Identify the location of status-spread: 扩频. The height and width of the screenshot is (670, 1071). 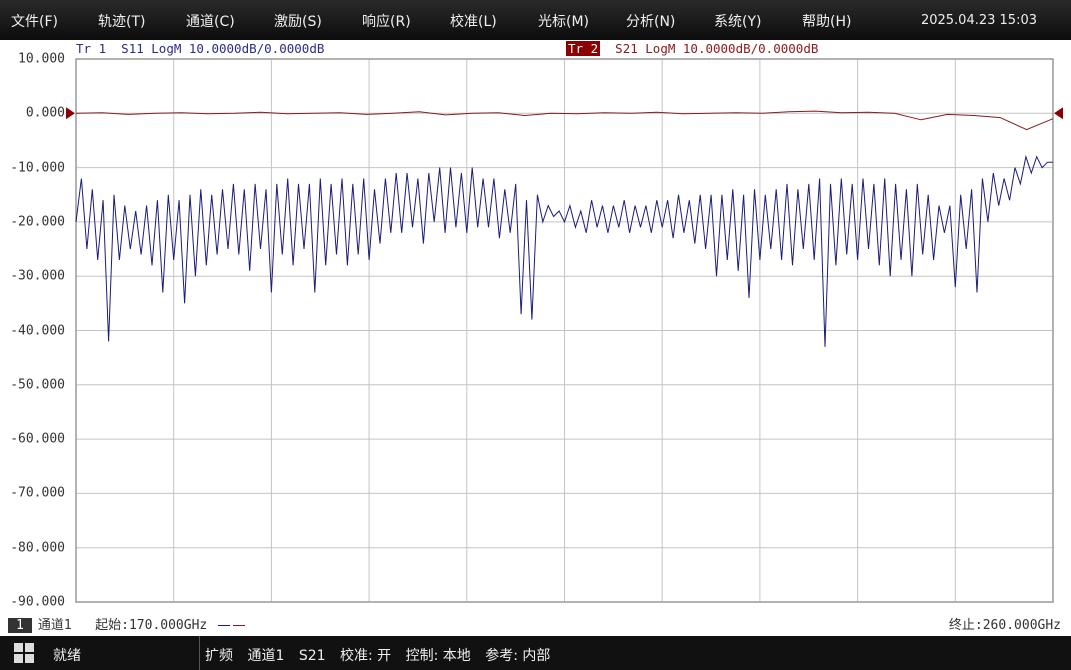
(219, 656).